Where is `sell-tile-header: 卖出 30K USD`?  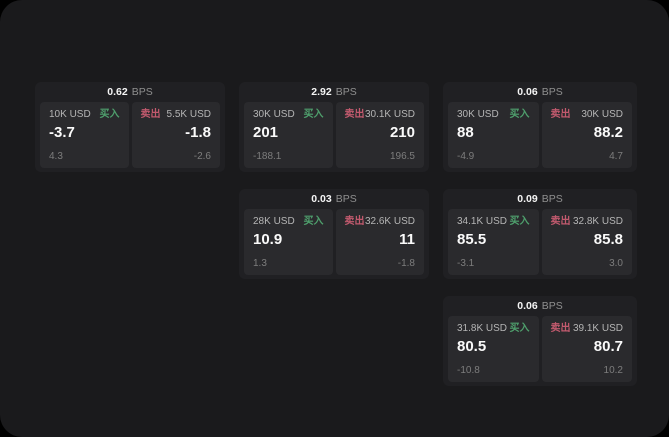 sell-tile-header: 卖出 30K USD is located at coordinates (587, 115).